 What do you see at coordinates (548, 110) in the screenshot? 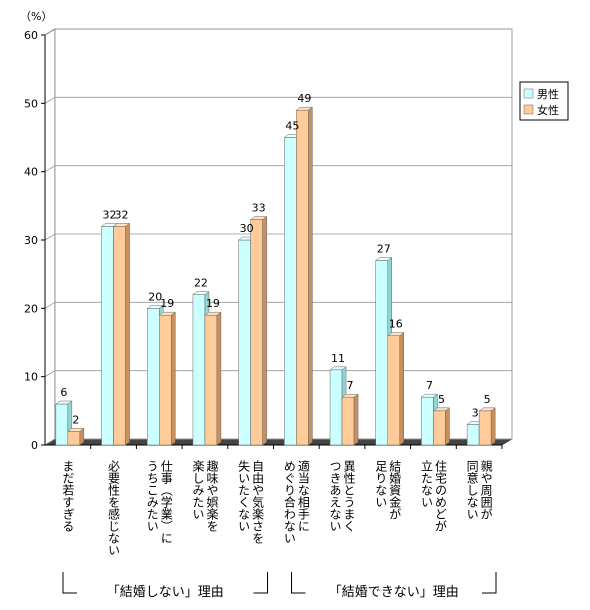
I see `legend-label: 女性` at bounding box center [548, 110].